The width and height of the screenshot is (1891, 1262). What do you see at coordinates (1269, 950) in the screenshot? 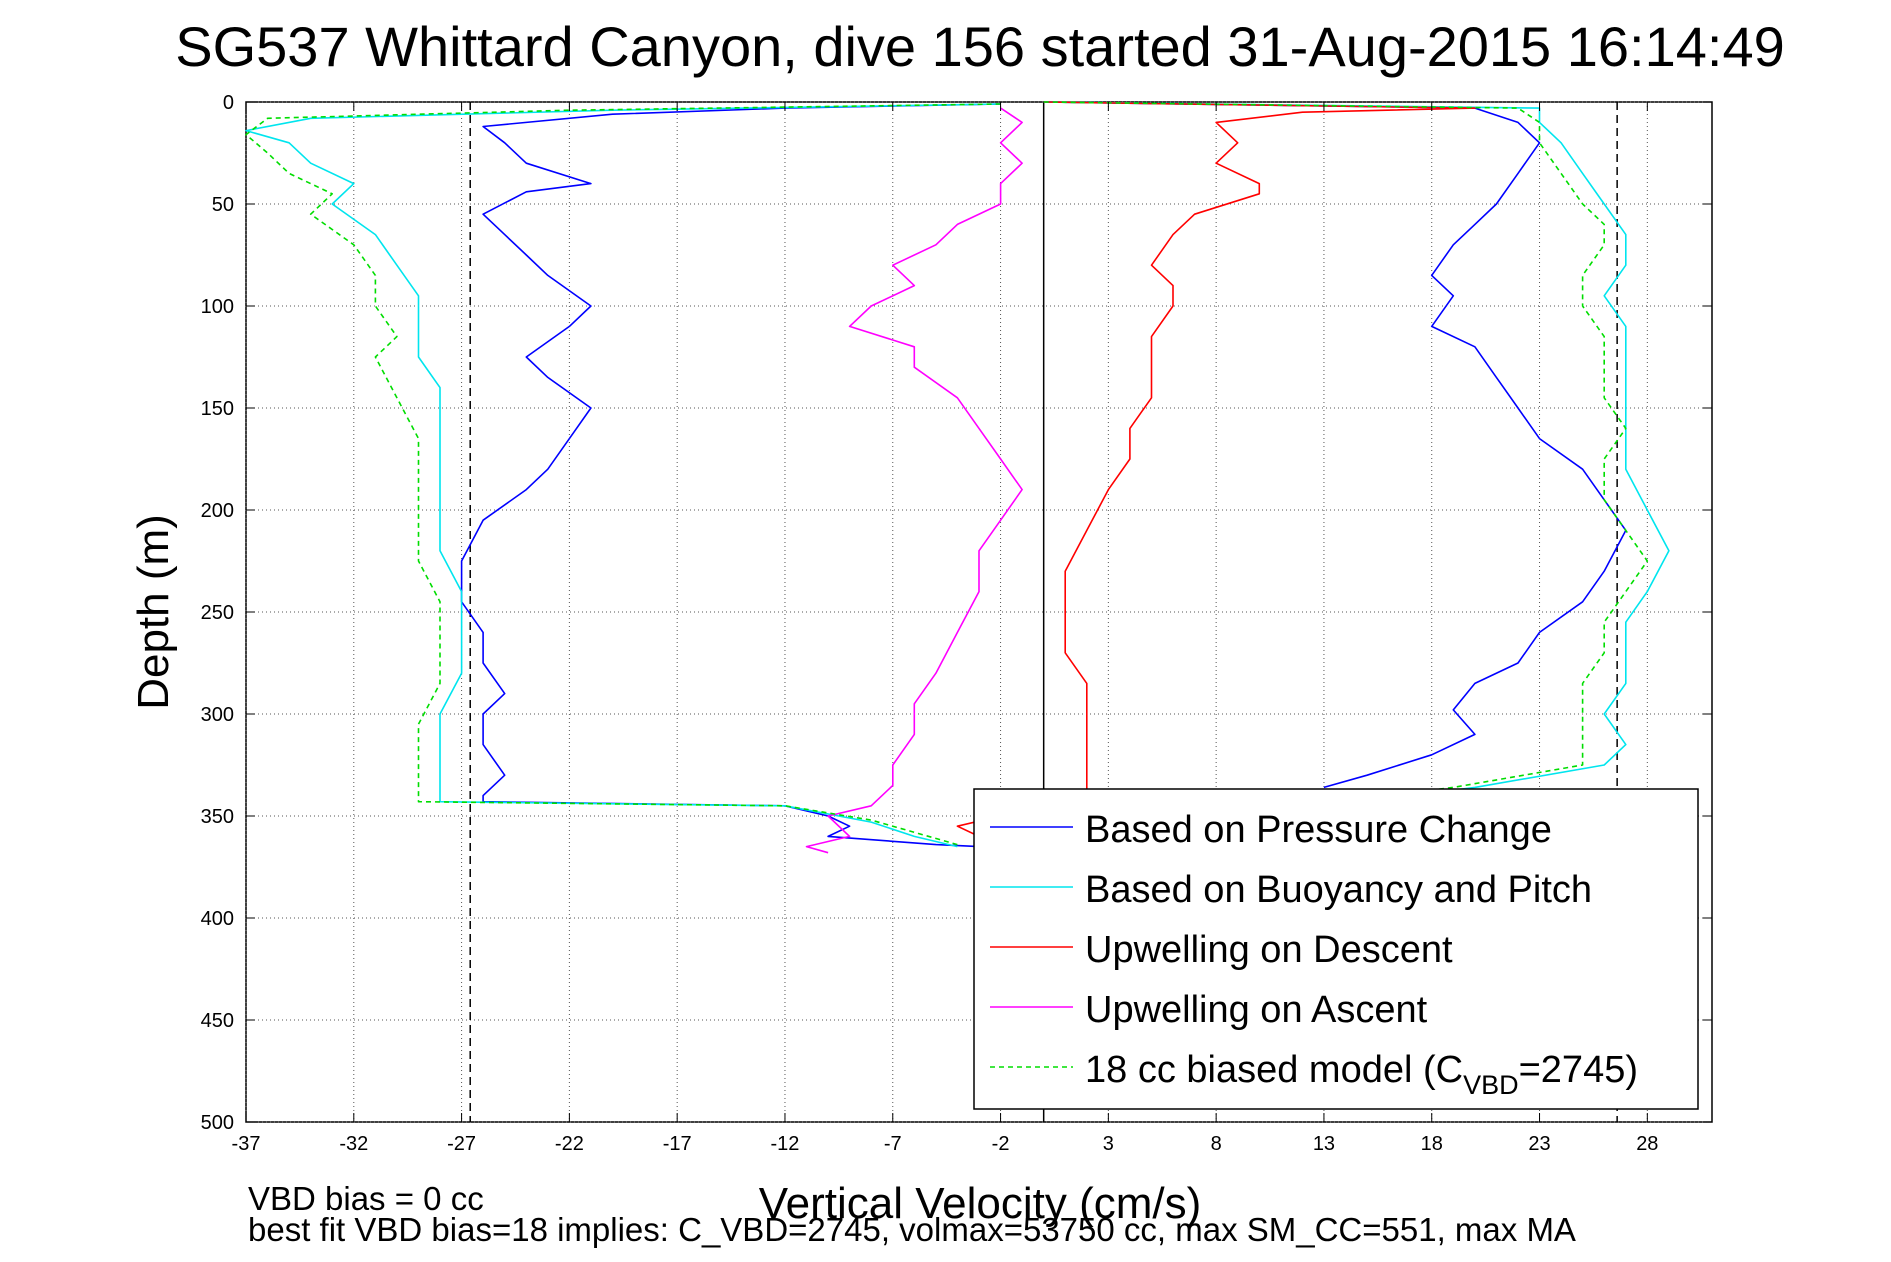
I see `legend-label: Upwelling on Descent` at bounding box center [1269, 950].